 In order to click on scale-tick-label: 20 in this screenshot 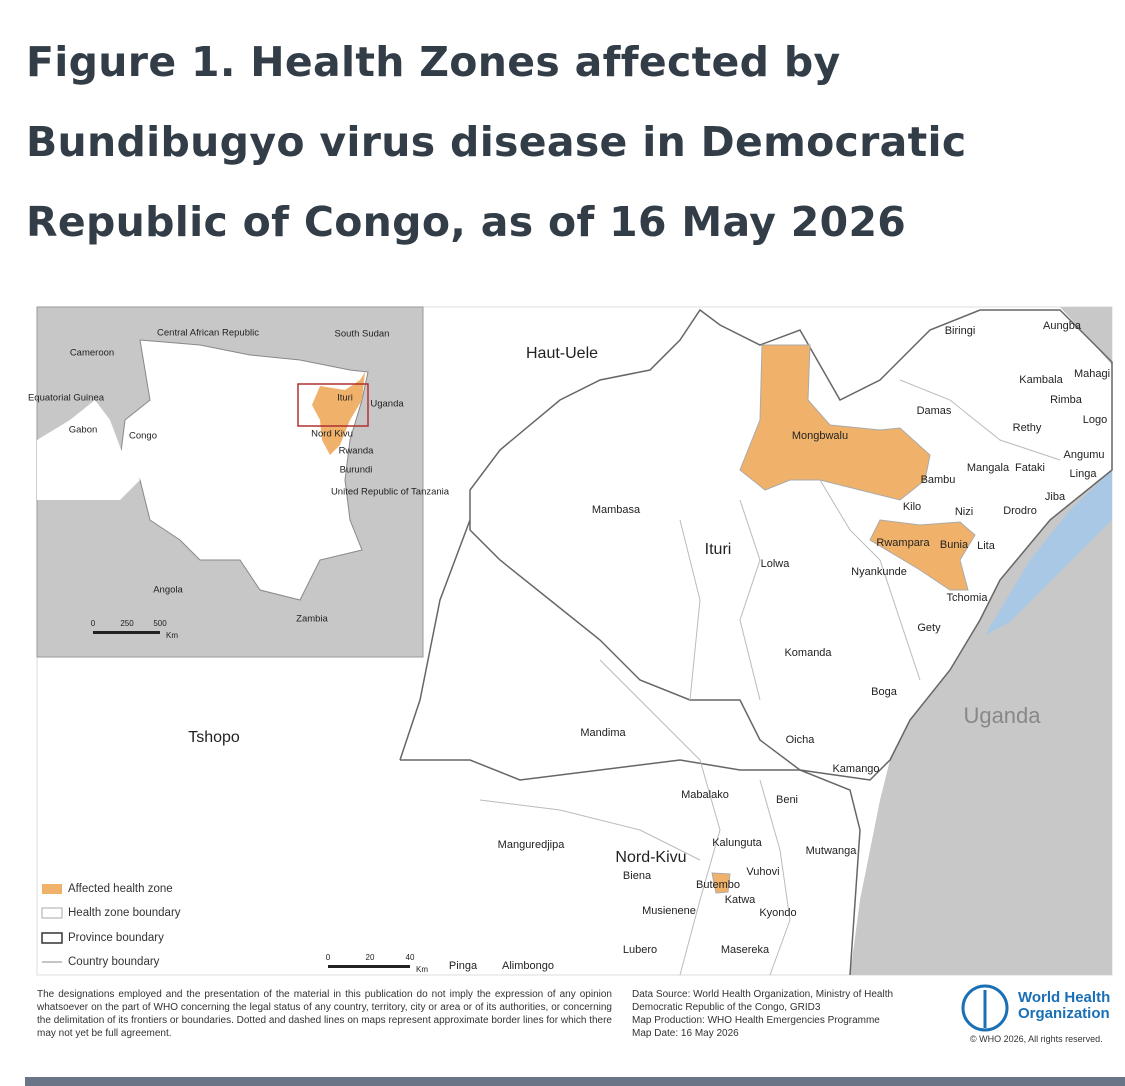, I will do `click(370, 957)`.